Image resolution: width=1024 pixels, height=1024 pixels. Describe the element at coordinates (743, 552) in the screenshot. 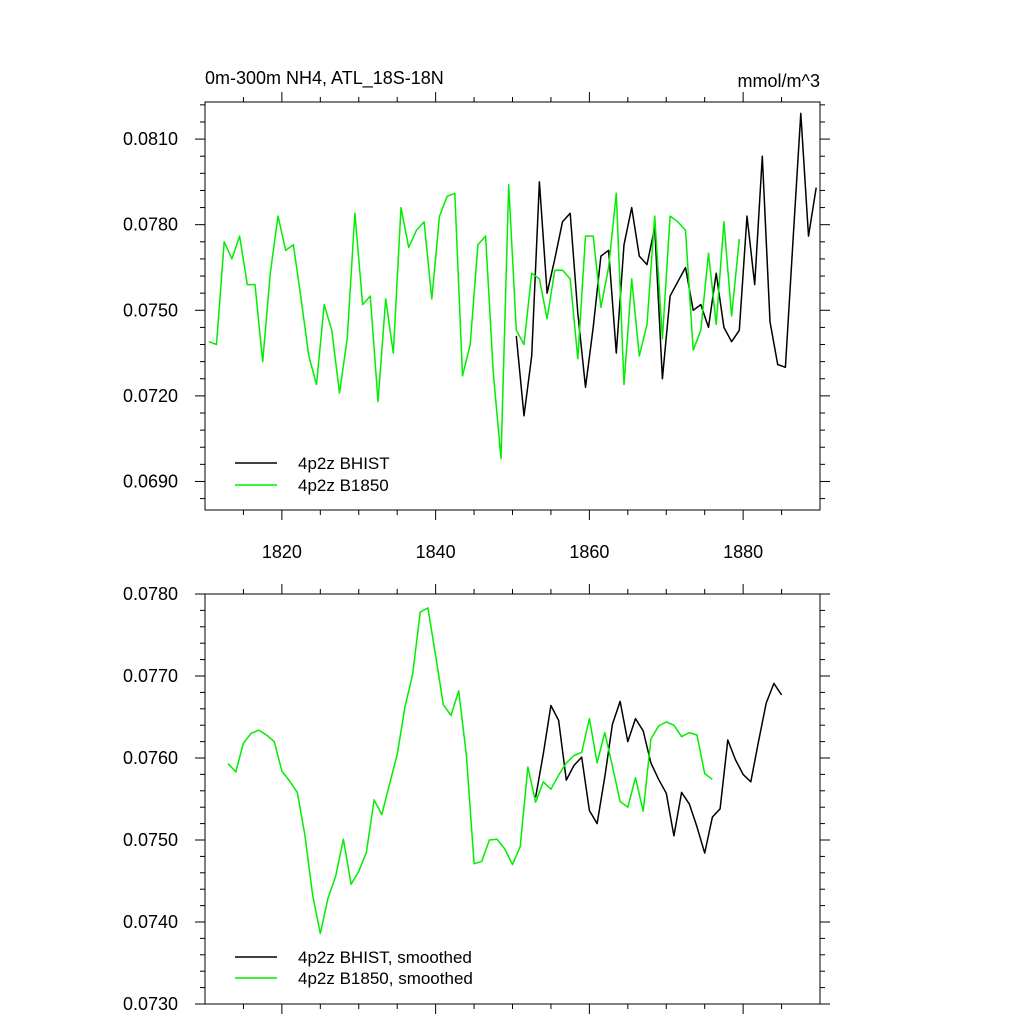

I see `x-tick-label: 1880` at that location.